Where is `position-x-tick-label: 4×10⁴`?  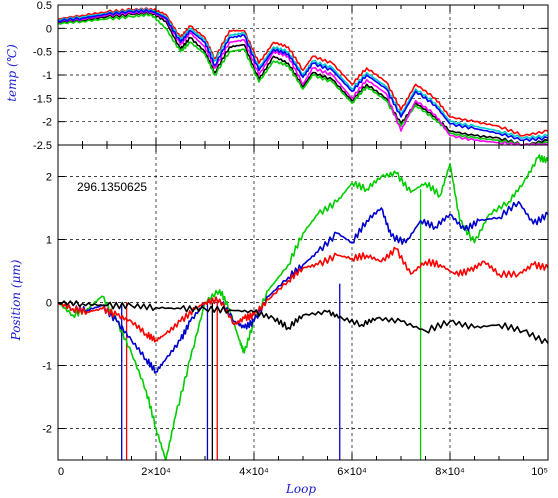
position-x-tick-label: 4×10⁴ is located at coordinates (254, 472).